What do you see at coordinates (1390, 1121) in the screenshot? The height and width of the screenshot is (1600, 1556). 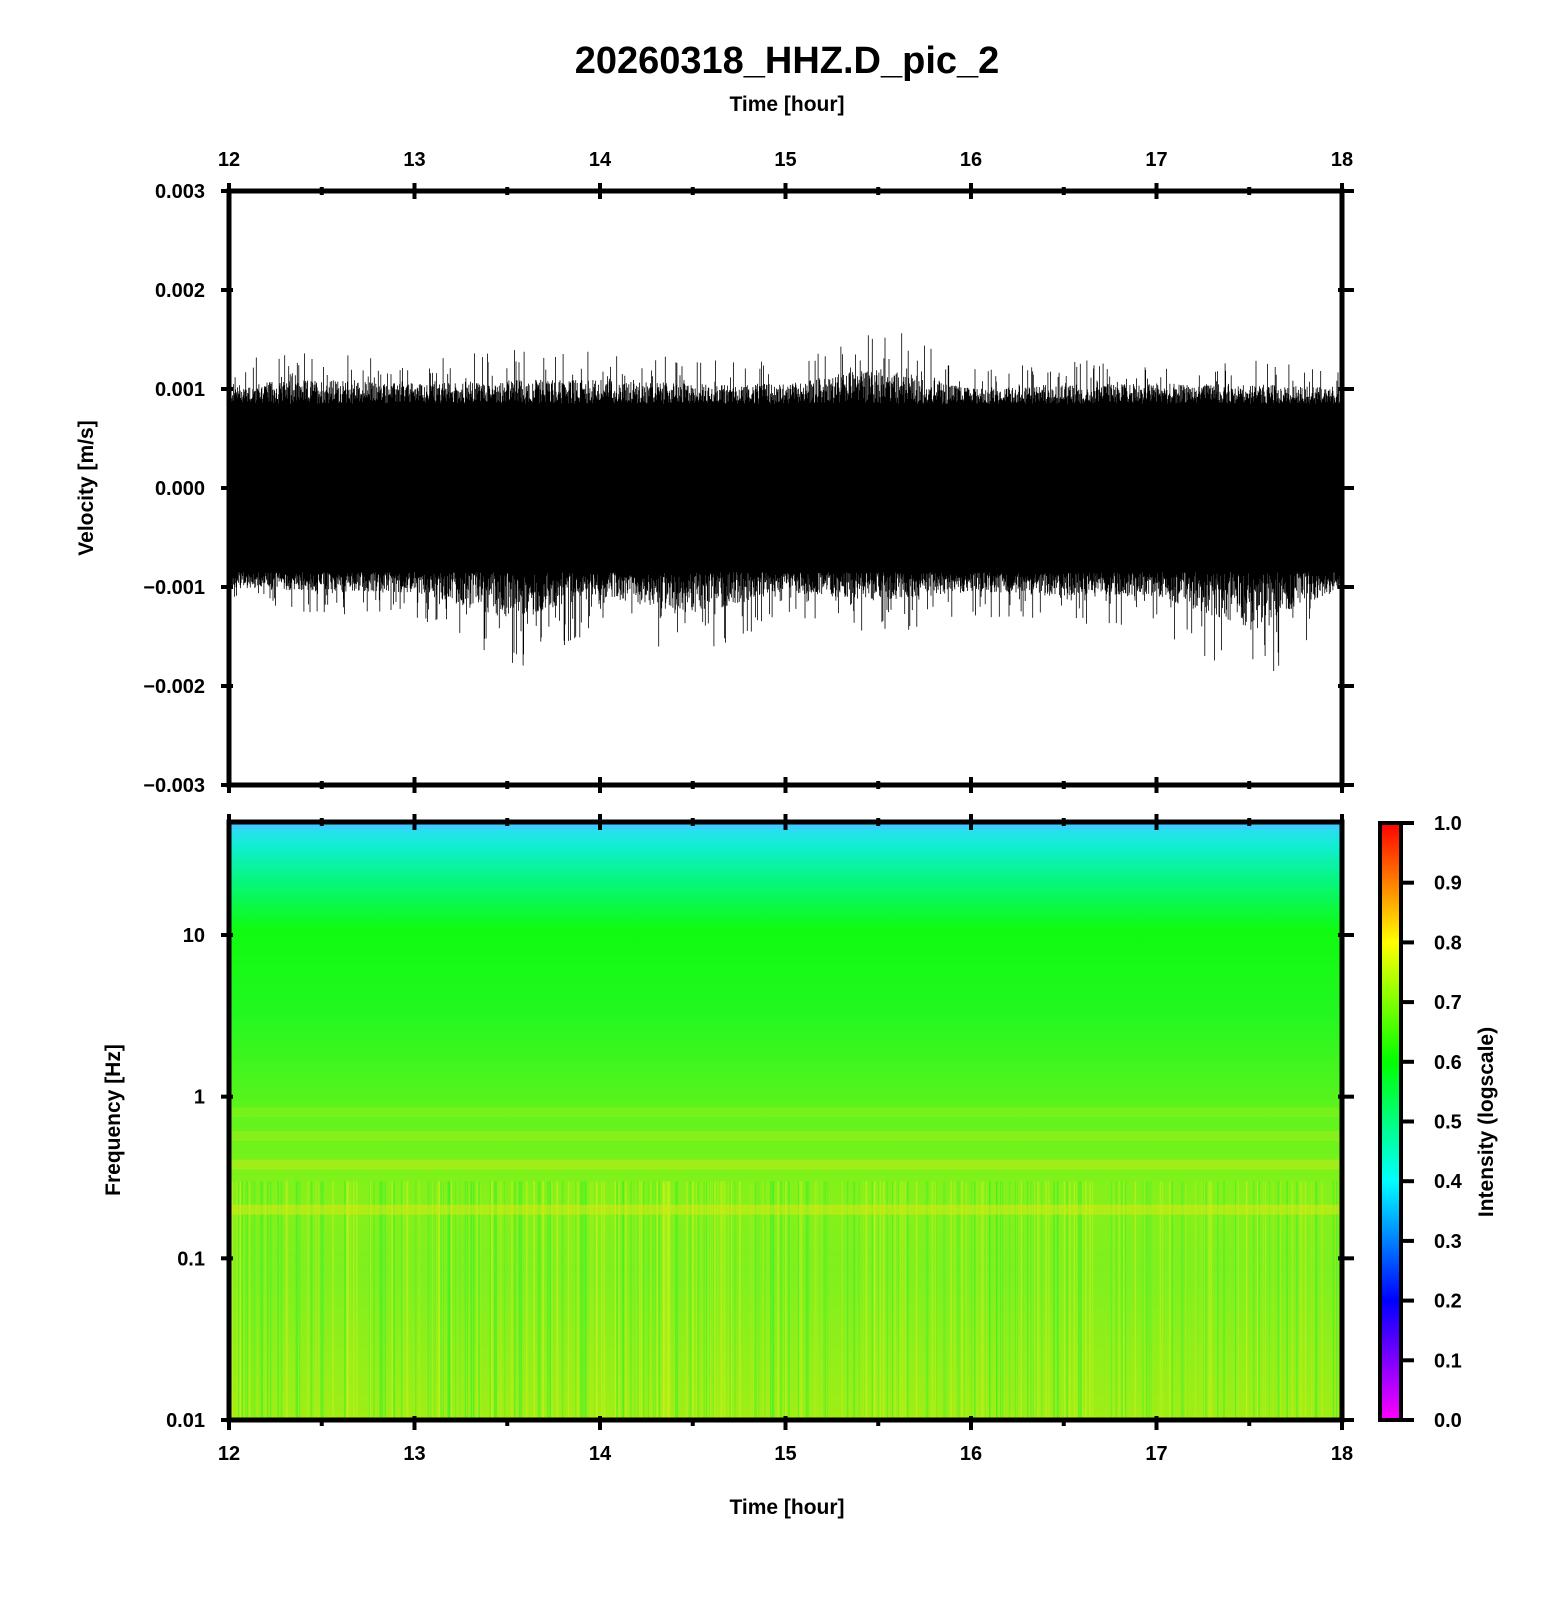 I see `colorbar-fill` at bounding box center [1390, 1121].